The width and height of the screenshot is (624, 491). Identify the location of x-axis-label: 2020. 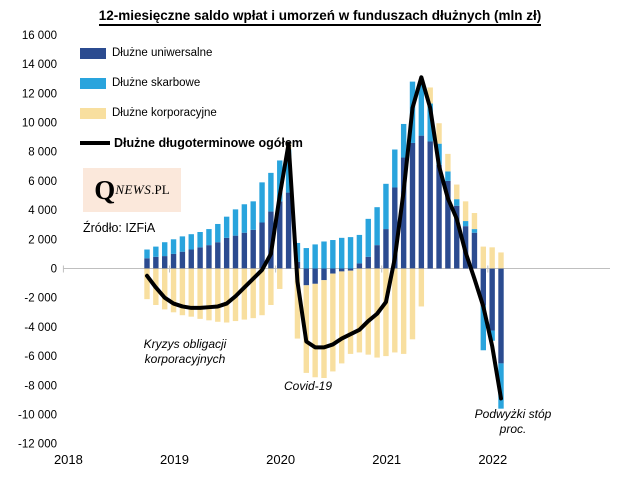
(280, 459).